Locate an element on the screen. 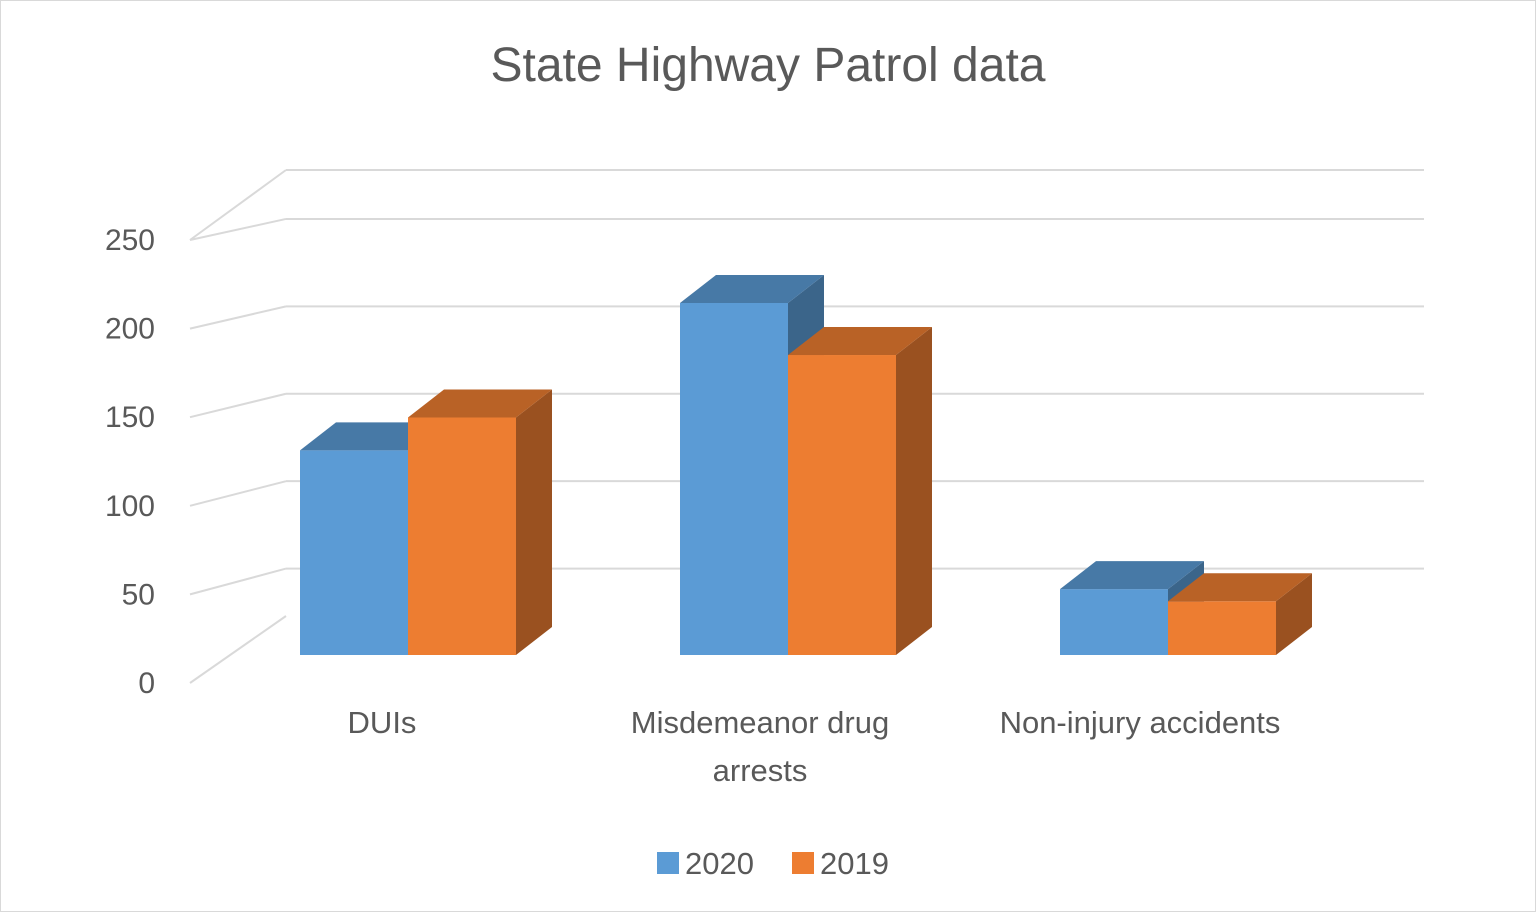  legend-swatch-2020 is located at coordinates (668, 863).